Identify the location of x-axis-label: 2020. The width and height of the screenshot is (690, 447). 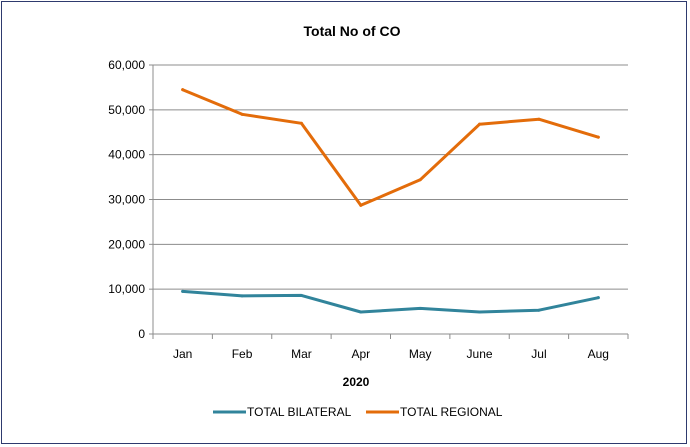
(356, 382).